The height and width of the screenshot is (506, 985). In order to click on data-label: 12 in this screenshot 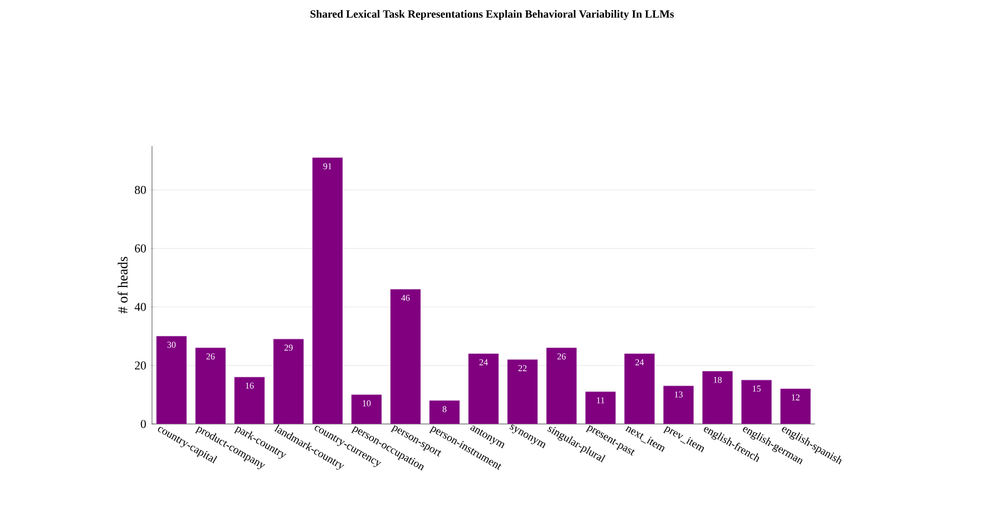, I will do `click(796, 397)`.